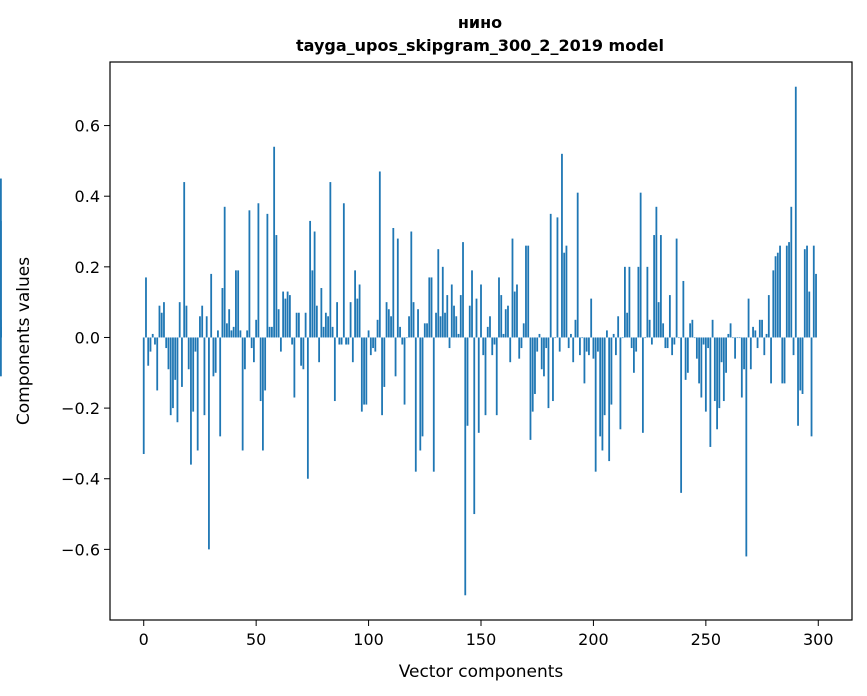 The width and height of the screenshot is (867, 696). I want to click on chart-subtitle: tayga_upos_skipgram_300_2_2019 model, so click(480, 45).